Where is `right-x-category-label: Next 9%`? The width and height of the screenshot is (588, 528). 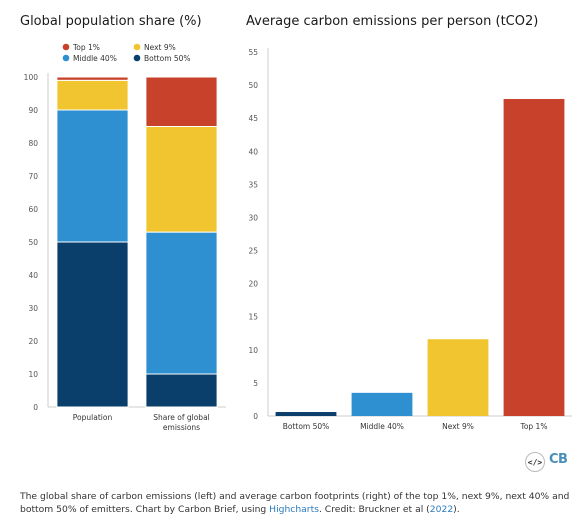 right-x-category-label: Next 9% is located at coordinates (458, 426).